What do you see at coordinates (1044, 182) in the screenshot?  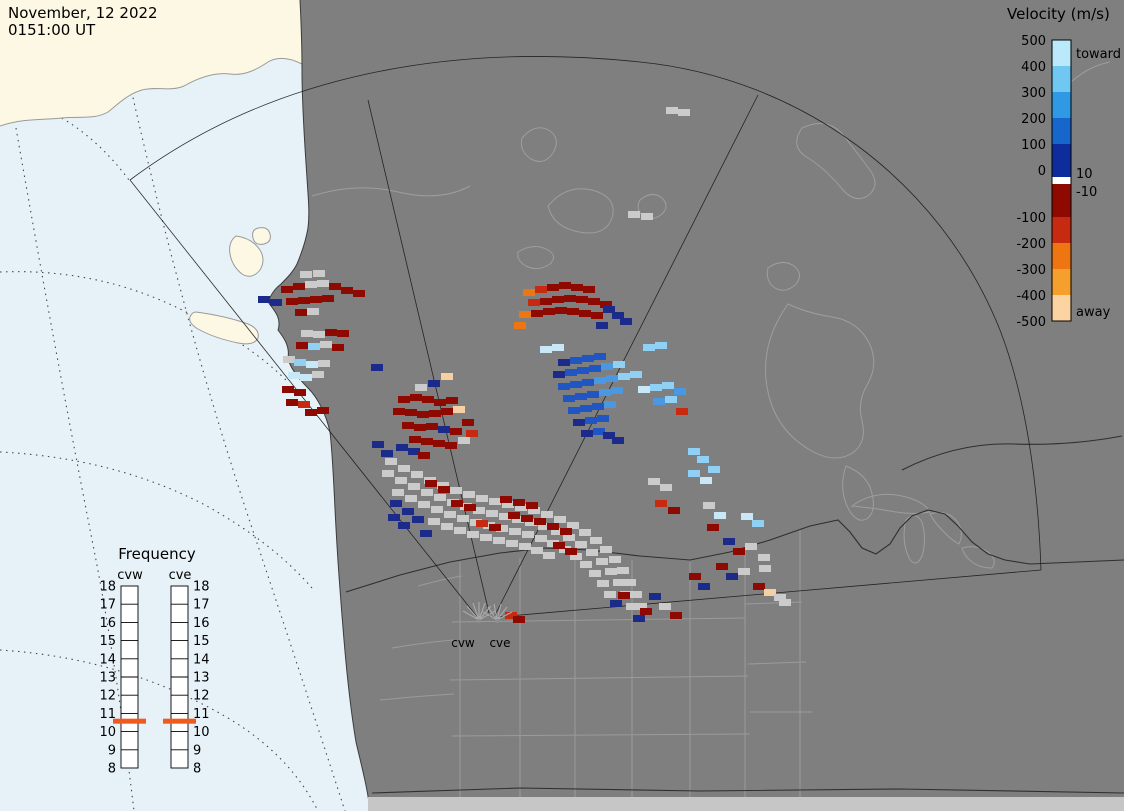 I see `velocity-colorbar: 500 400 300 200 100 0 -100 -200 -300 -400 -500` at bounding box center [1044, 182].